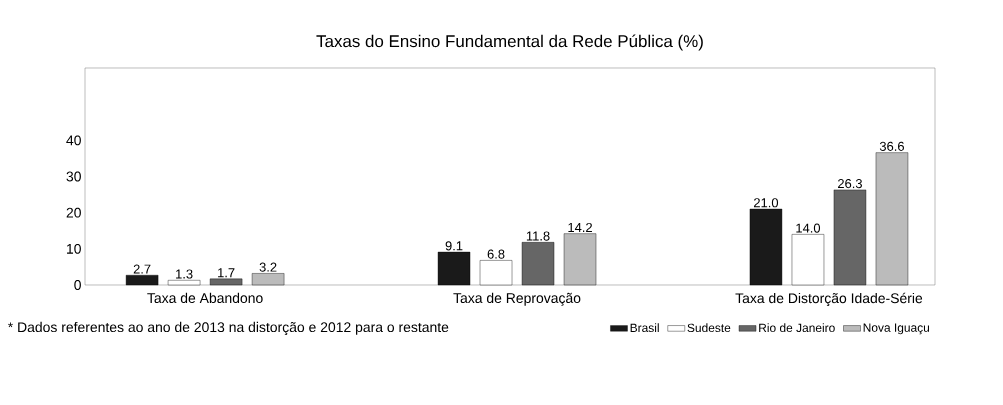  Describe the element at coordinates (829, 299) in the screenshot. I see `x-tick-label: Taxa de Distorção Idade-Série` at that location.